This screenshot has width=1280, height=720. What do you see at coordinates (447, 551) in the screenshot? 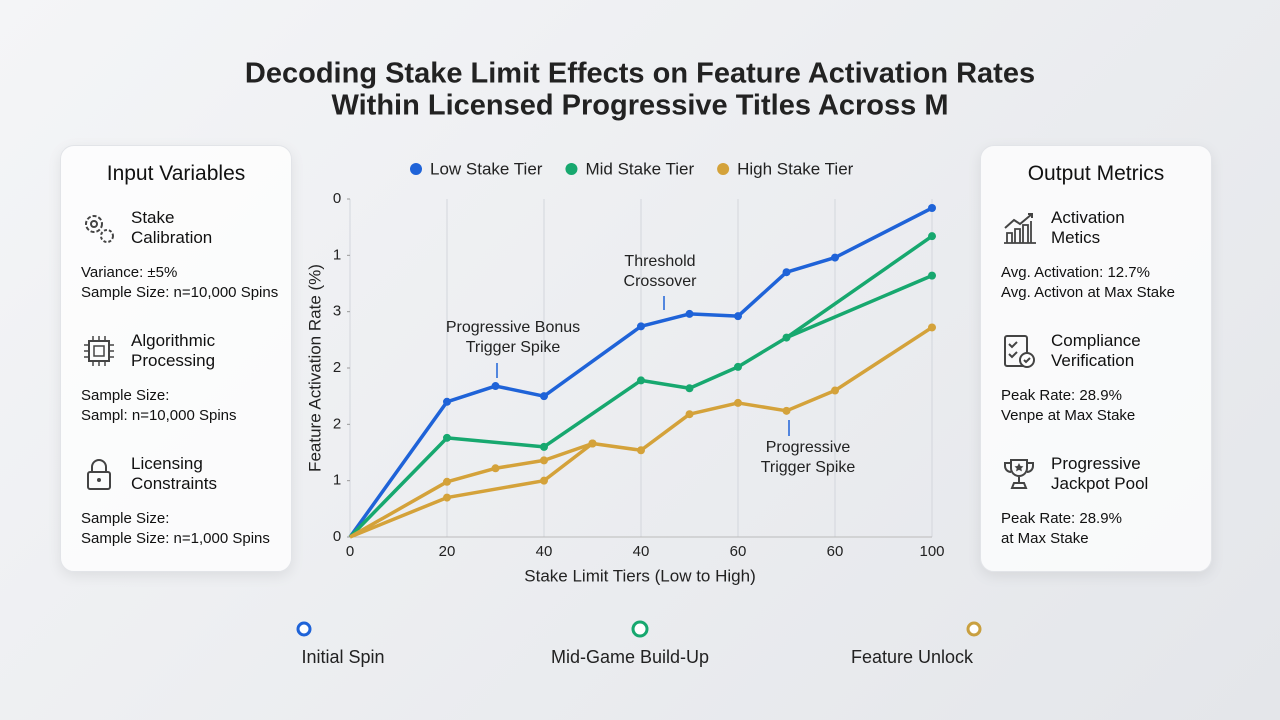
I see `x-tick-label: 20` at bounding box center [447, 551].